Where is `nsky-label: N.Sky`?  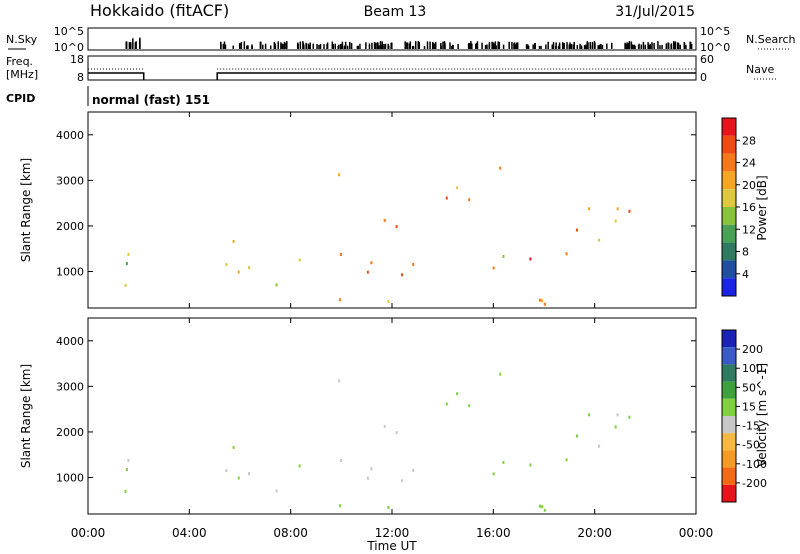
nsky-label: N.Sky is located at coordinates (22, 39).